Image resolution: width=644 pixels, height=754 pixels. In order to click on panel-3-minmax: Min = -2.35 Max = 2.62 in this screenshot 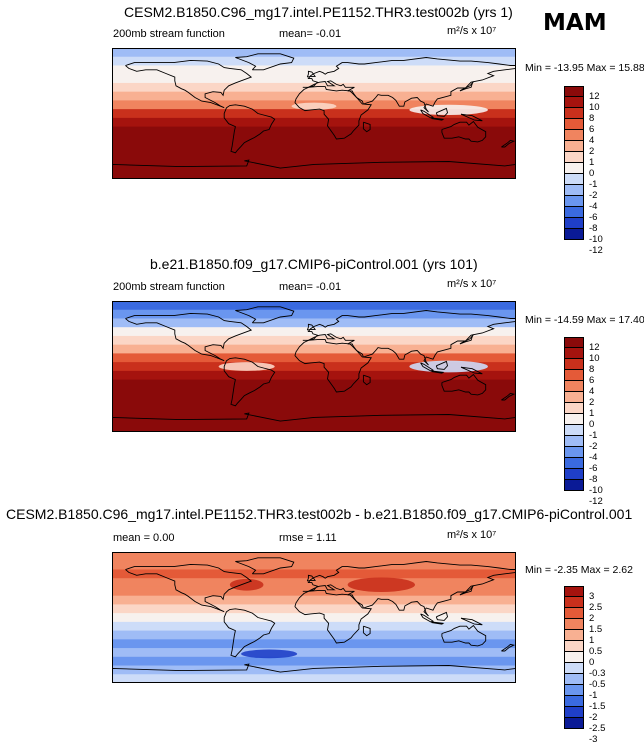, I will do `click(579, 570)`.